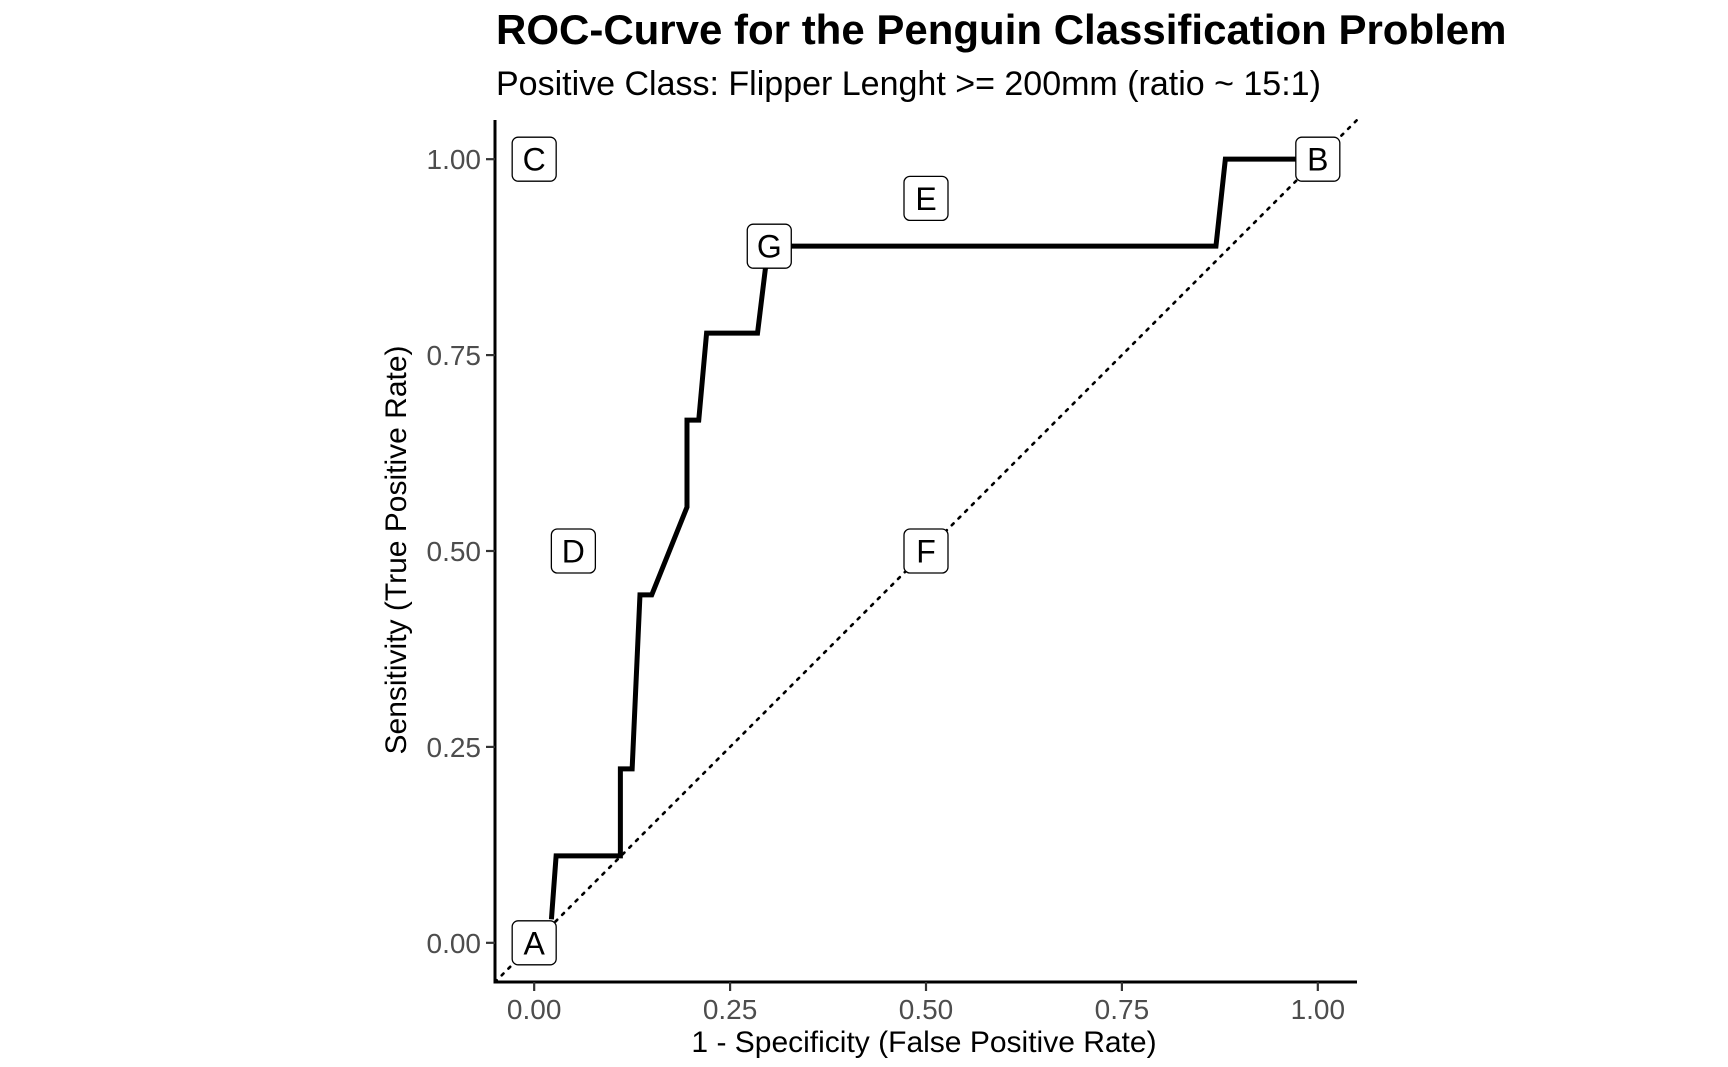  I want to click on point-label-b: B, so click(1318, 159).